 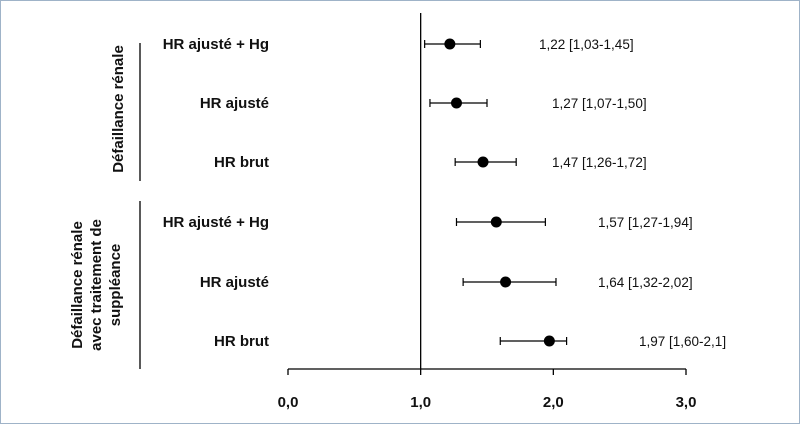 I want to click on x-tick-label: 0,0, so click(x=288, y=402).